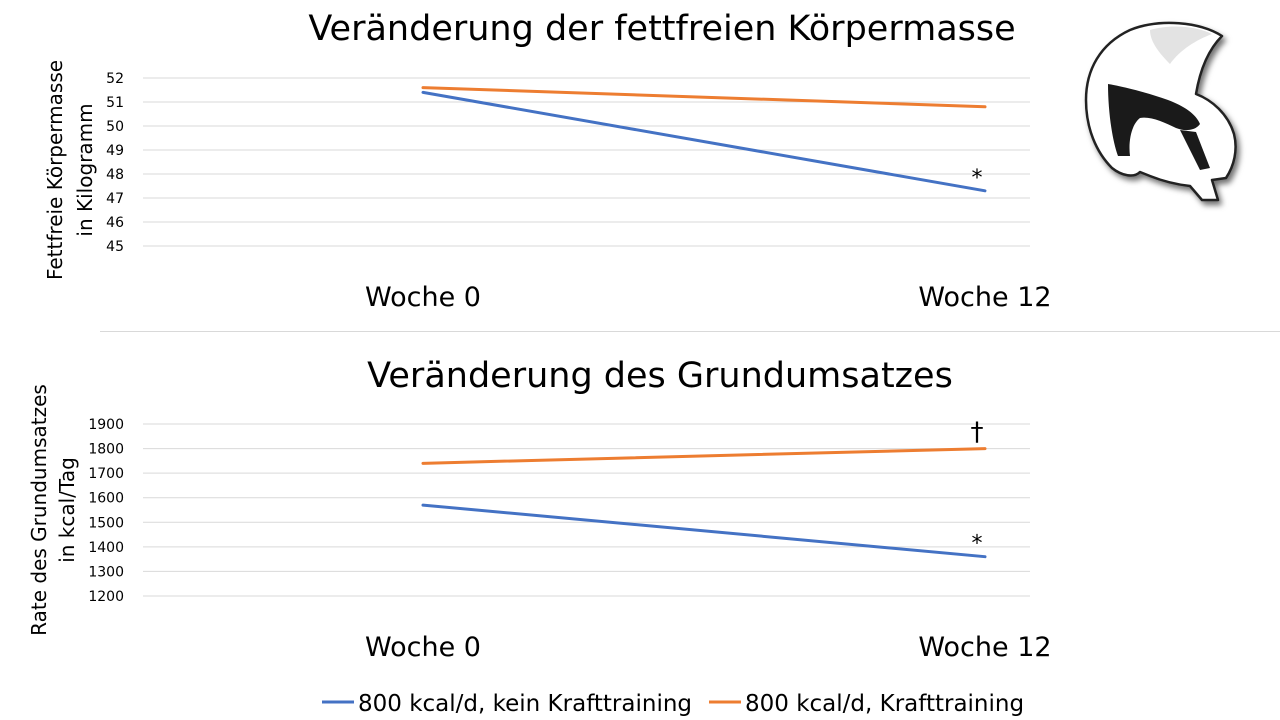 Image resolution: width=1280 pixels, height=720 pixels. Describe the element at coordinates (115, 223) in the screenshot. I see `y-tick-label: 46` at that location.